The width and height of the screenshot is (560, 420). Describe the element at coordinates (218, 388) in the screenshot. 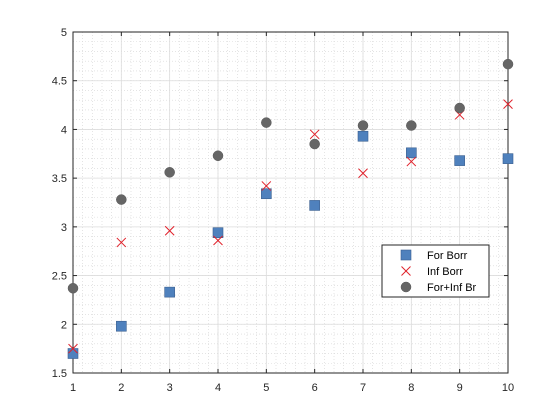

I see `x-tick-label: 4` at that location.